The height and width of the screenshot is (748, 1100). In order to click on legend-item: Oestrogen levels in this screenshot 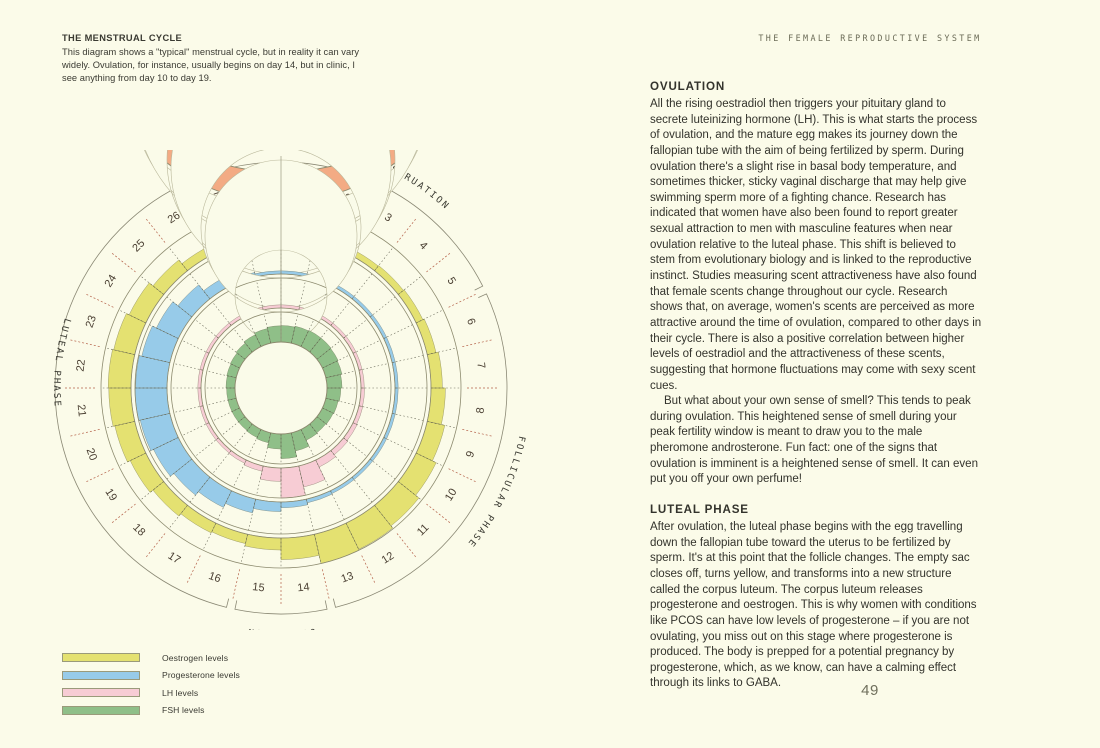, I will do `click(212, 657)`.